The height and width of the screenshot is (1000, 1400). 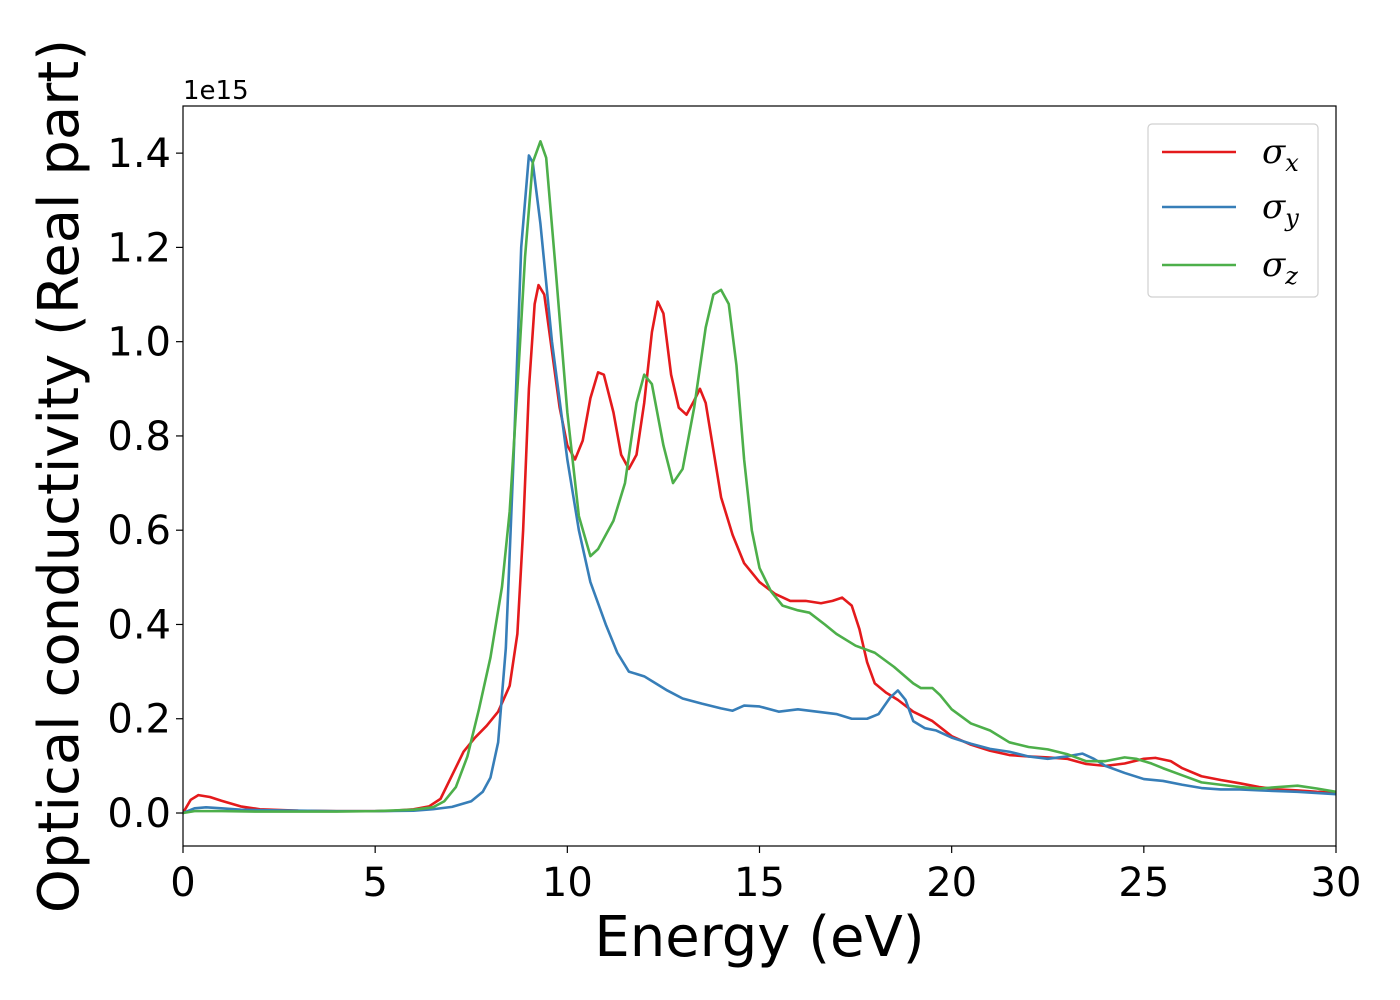 I want to click on y-tick-label: 0.8, so click(x=139, y=437).